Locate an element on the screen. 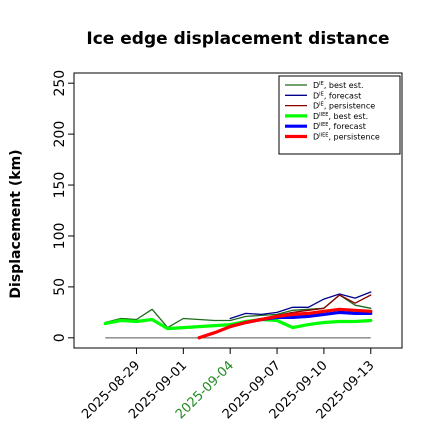  y-tick-label: 150 is located at coordinates (60, 185).